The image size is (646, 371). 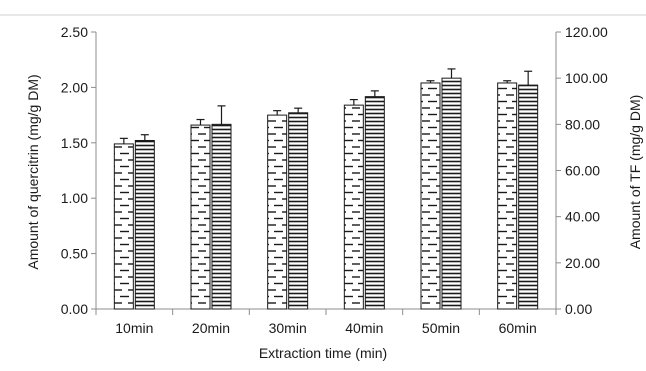 What do you see at coordinates (326, 322) in the screenshot?
I see `x-axis: 10min 20min 30min 40min 50min 60min` at bounding box center [326, 322].